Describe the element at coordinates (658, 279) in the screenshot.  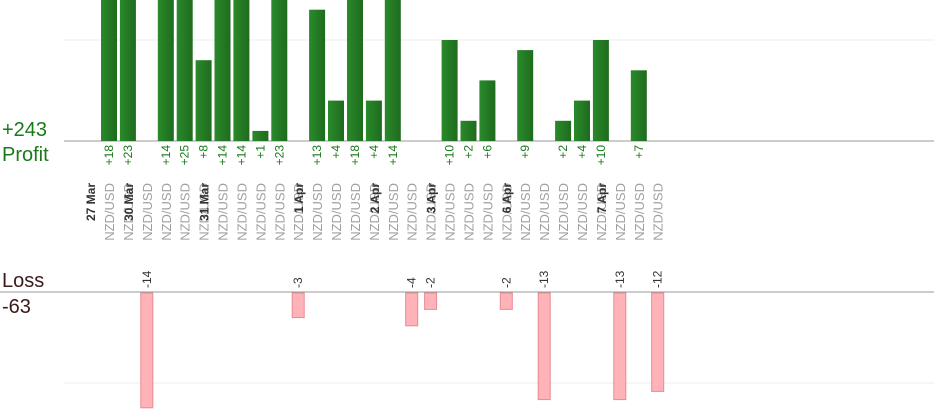
I see `loss-value-label: -12` at that location.